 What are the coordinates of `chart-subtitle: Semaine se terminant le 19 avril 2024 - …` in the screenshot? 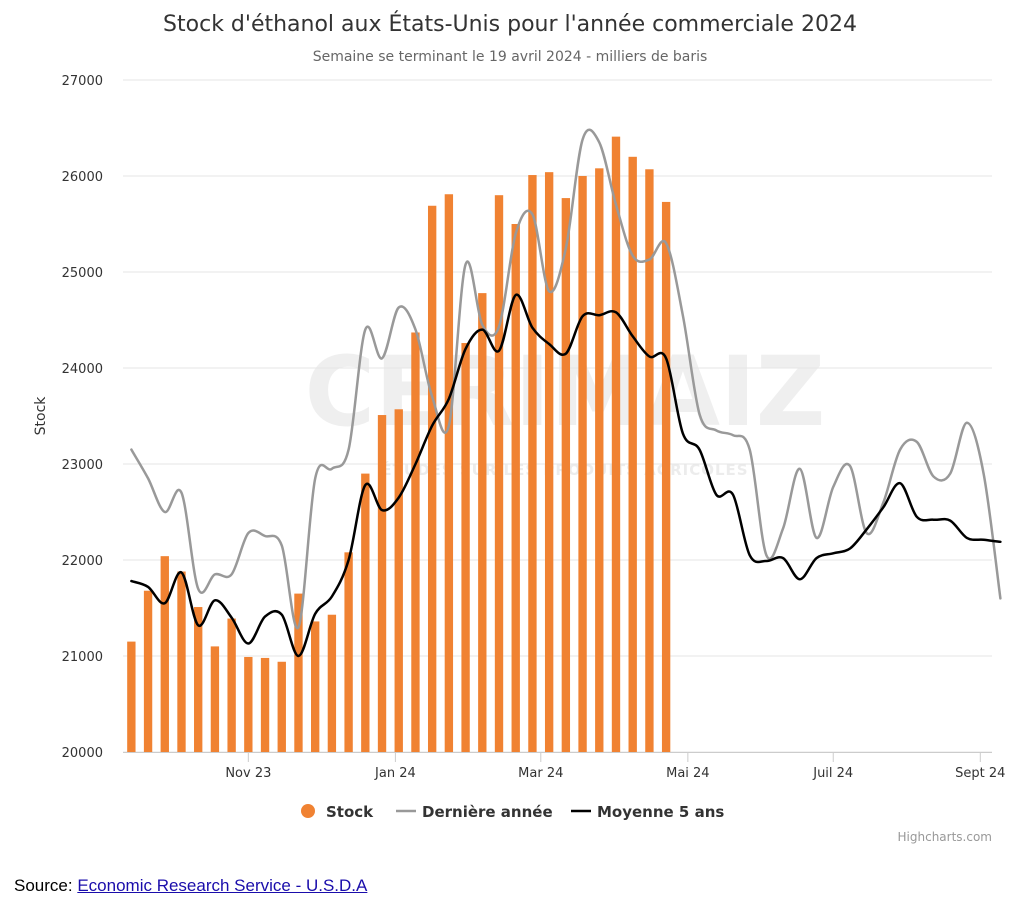 It's located at (510, 57).